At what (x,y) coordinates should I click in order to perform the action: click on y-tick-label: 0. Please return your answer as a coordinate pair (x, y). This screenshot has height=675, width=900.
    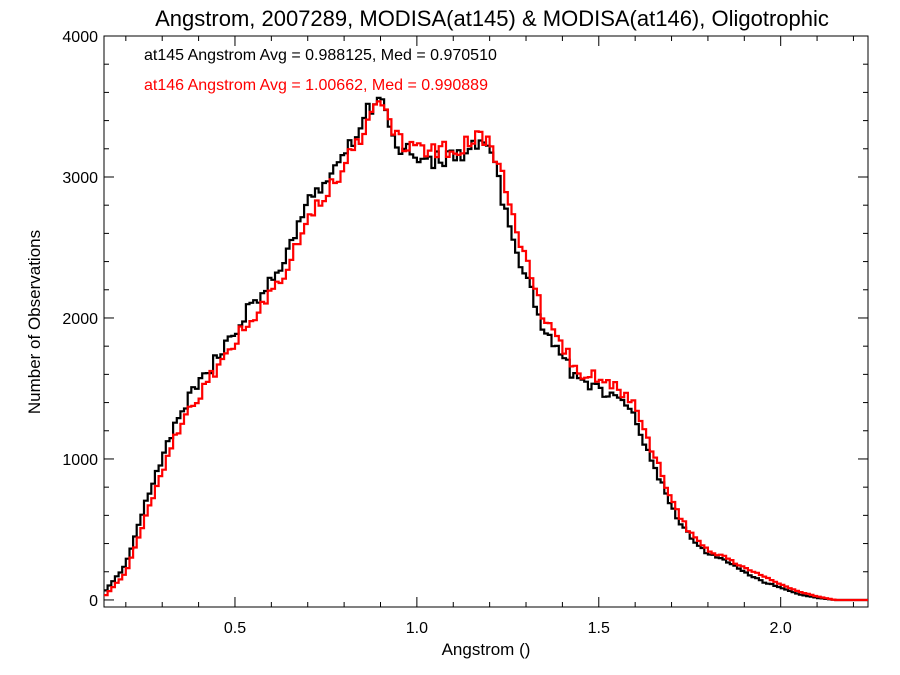
    Looking at the image, I should click on (93, 601).